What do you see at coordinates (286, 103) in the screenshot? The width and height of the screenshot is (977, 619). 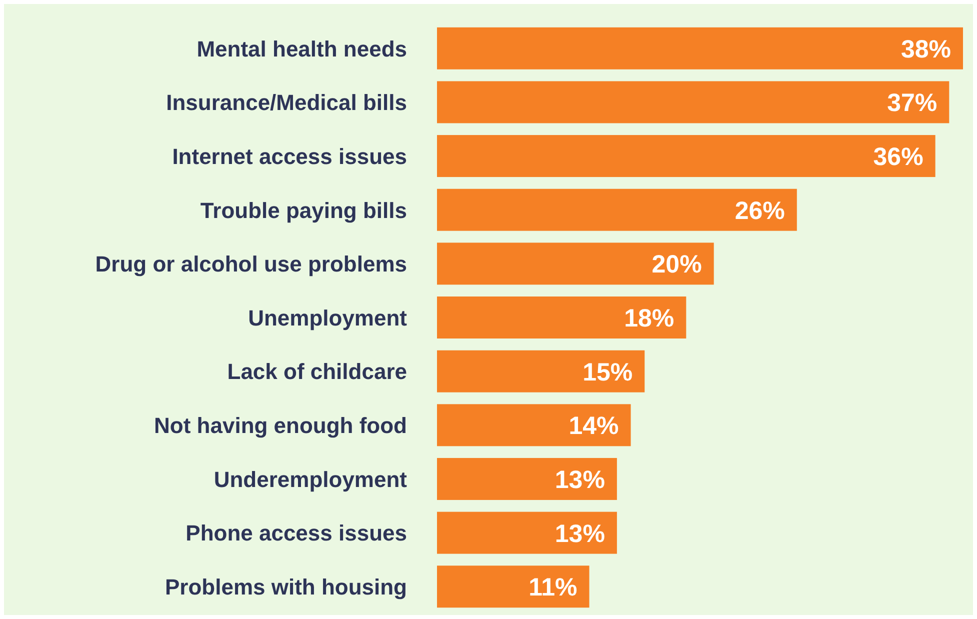 I see `y-tick-label: Insurance/Medical bills` at bounding box center [286, 103].